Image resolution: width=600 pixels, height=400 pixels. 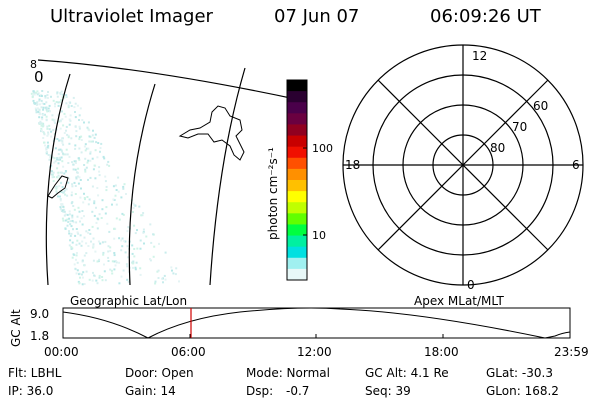 What do you see at coordinates (317, 16) in the screenshot?
I see `observation-date: 07 Jun 07` at bounding box center [317, 16].